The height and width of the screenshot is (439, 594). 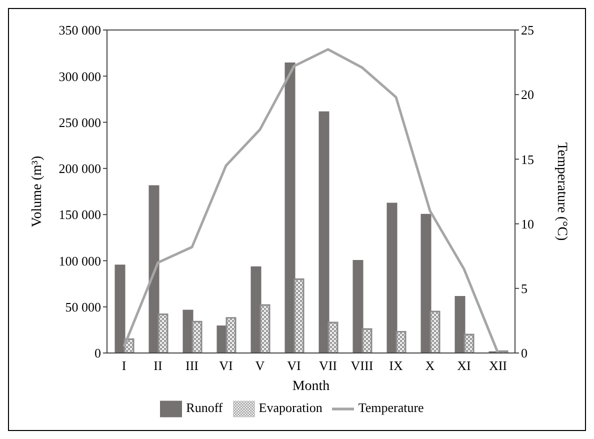 I want to click on y2-tick-label: 5, so click(x=524, y=288).